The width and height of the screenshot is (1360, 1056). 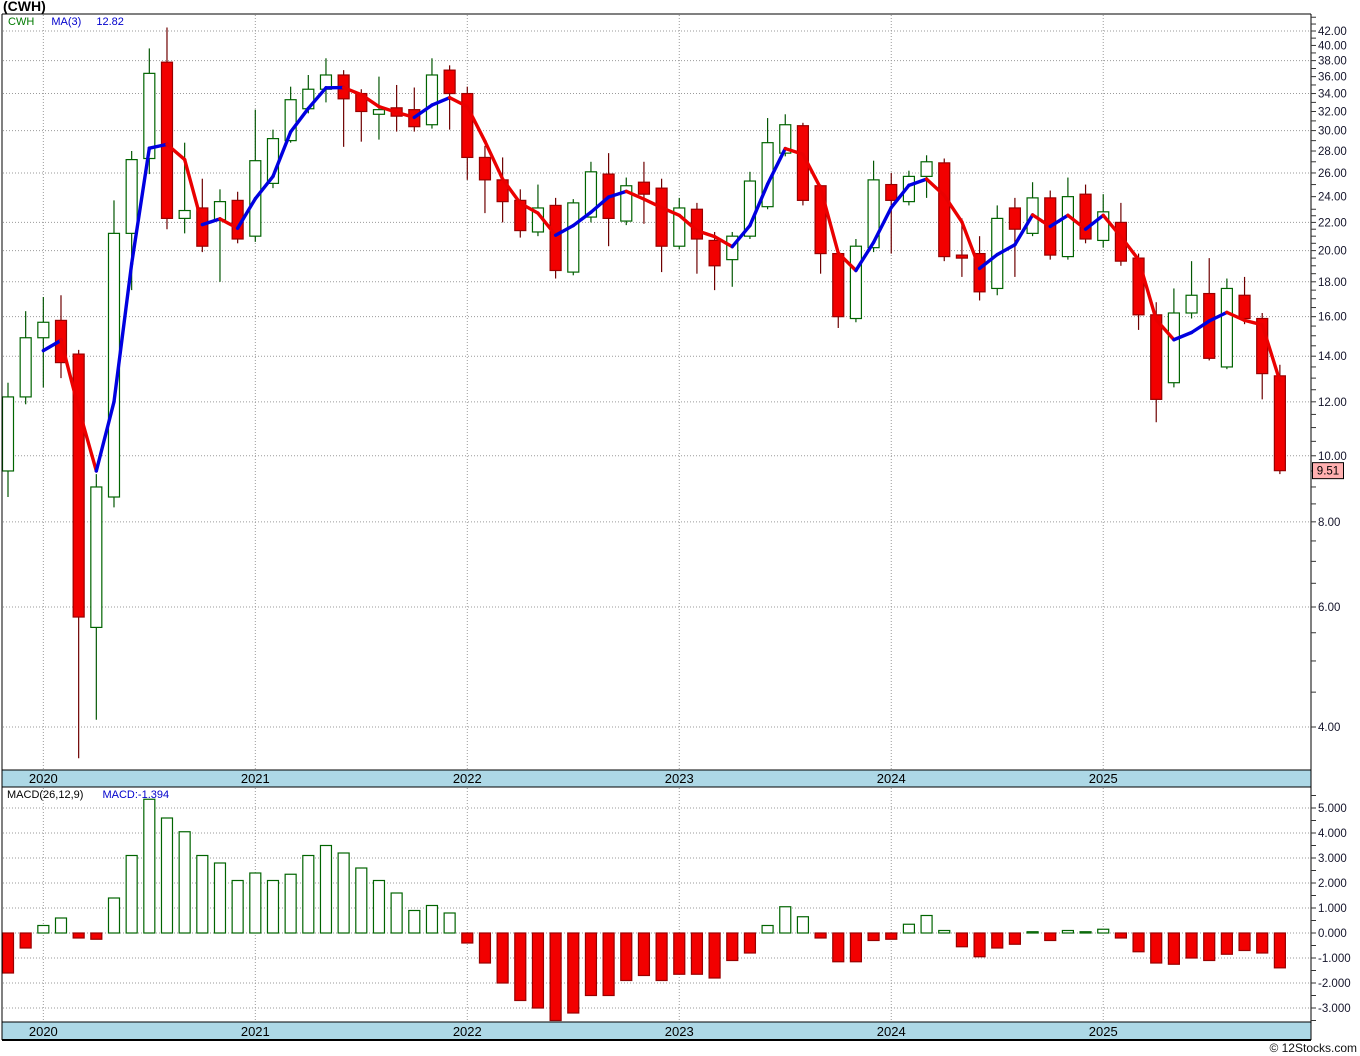 I want to click on macd-axis-label: 0.000, so click(x=1332, y=934).